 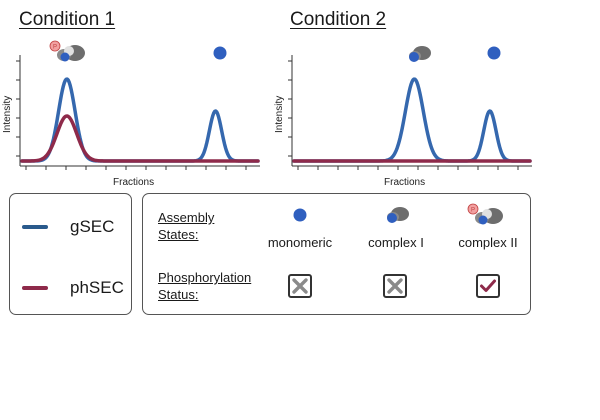 I want to click on cross-checkbox-monomeric, so click(x=300, y=286).